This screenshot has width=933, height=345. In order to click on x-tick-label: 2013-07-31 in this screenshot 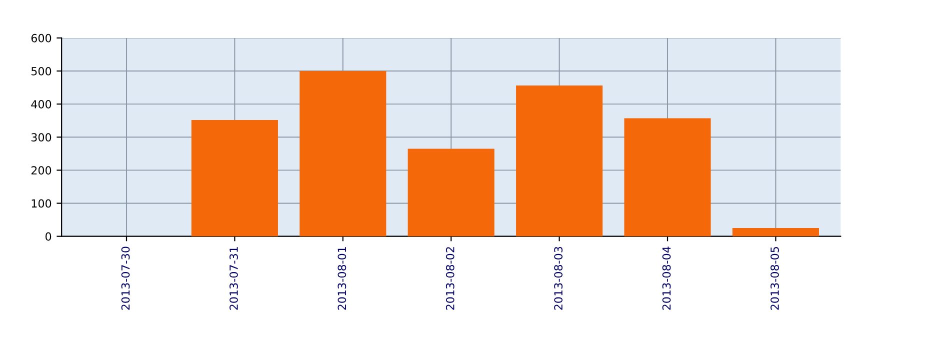, I will do `click(234, 278)`.